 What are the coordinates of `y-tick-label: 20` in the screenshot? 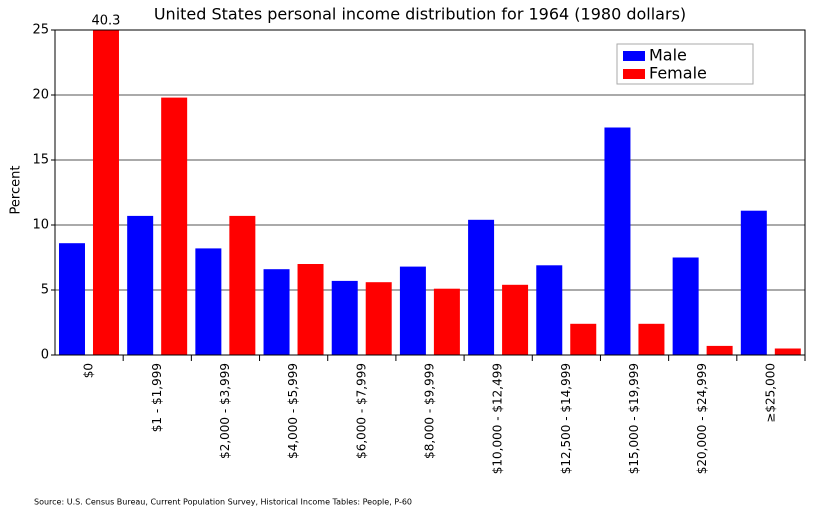 It's located at (40, 95).